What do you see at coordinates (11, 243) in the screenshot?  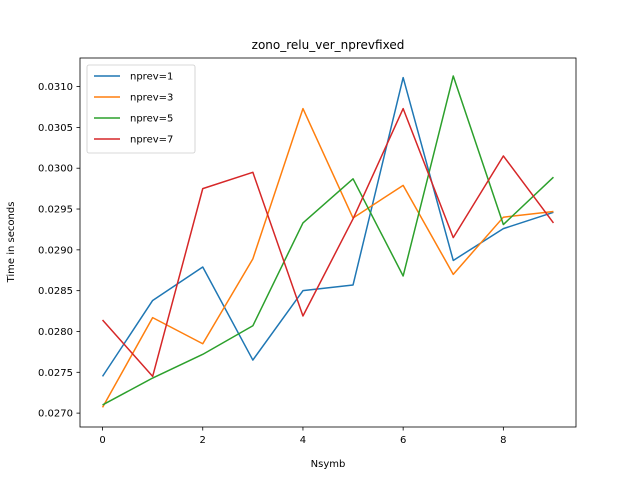 I see `y-axis-label: Time in seconds` at bounding box center [11, 243].